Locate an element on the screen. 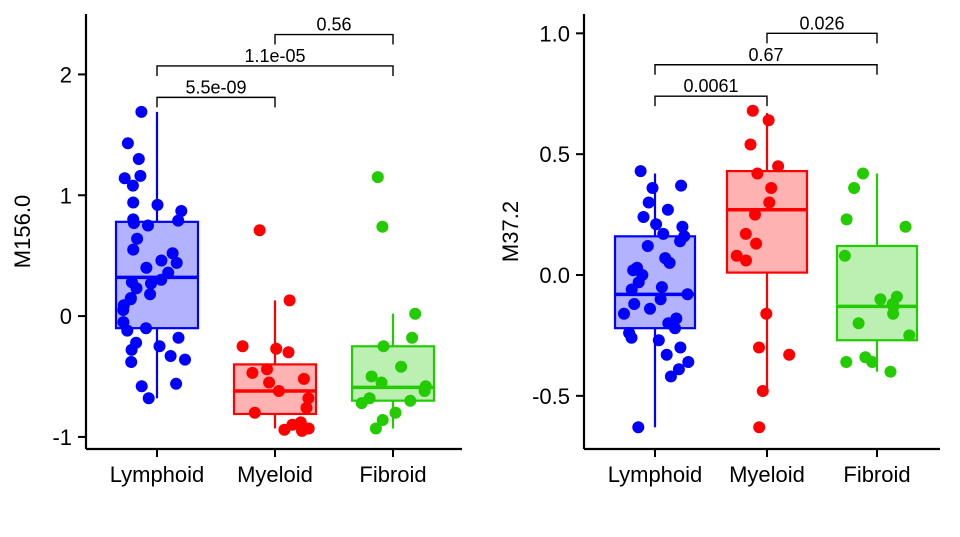 This screenshot has width=960, height=537. y-tick-label: 0.5 is located at coordinates (554, 154).